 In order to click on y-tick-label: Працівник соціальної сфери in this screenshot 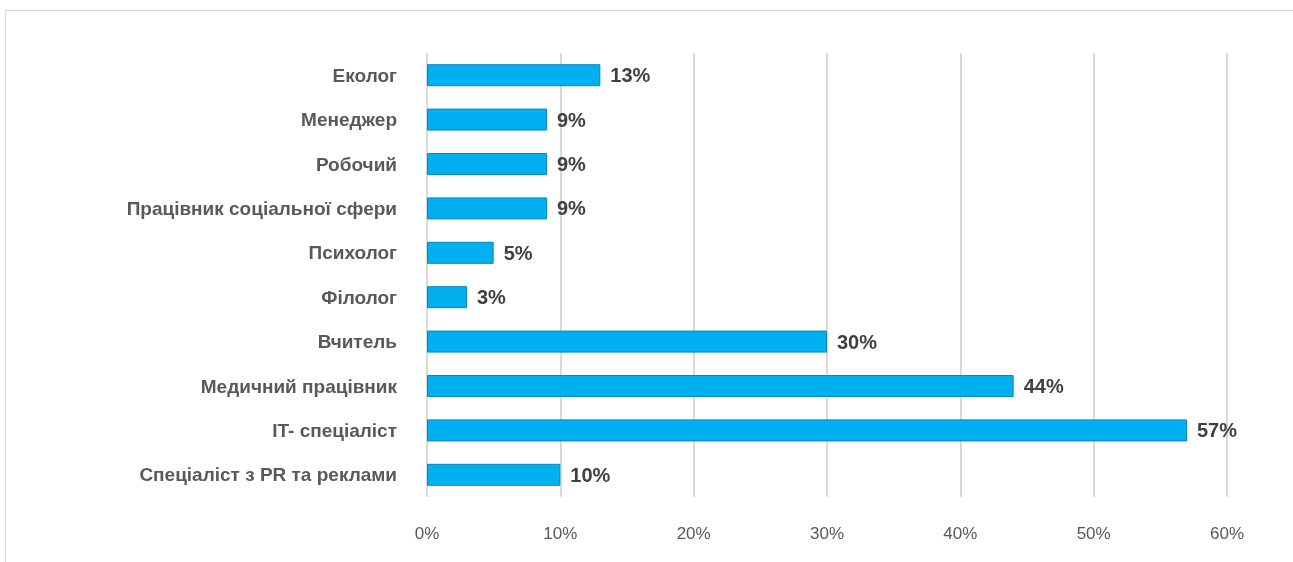, I will do `click(261, 208)`.